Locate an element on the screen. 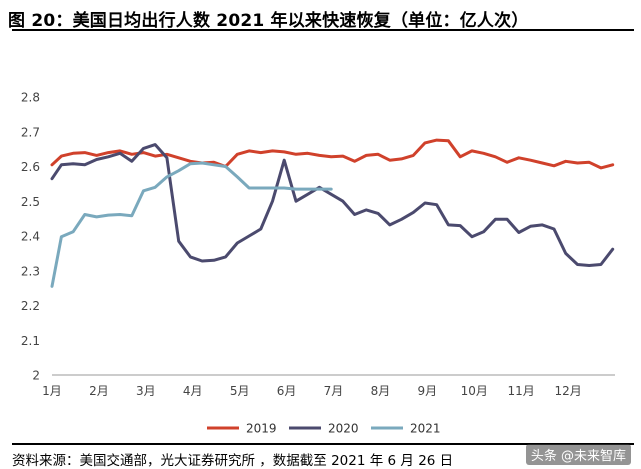  x-tick-label: 11月 is located at coordinates (521, 391).